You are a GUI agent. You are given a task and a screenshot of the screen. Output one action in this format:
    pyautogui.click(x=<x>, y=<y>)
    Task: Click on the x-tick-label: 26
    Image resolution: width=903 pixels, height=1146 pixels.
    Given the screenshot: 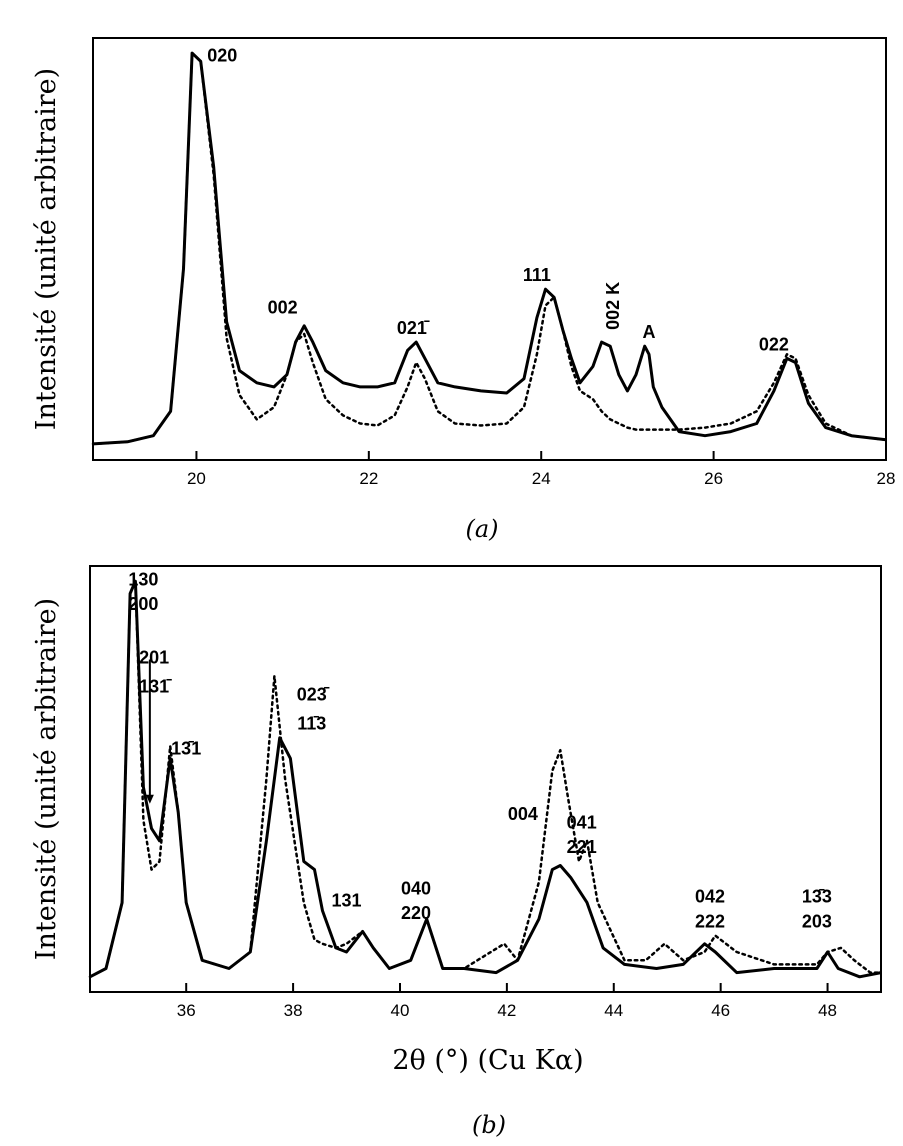 What is the action you would take?
    pyautogui.click(x=713, y=478)
    